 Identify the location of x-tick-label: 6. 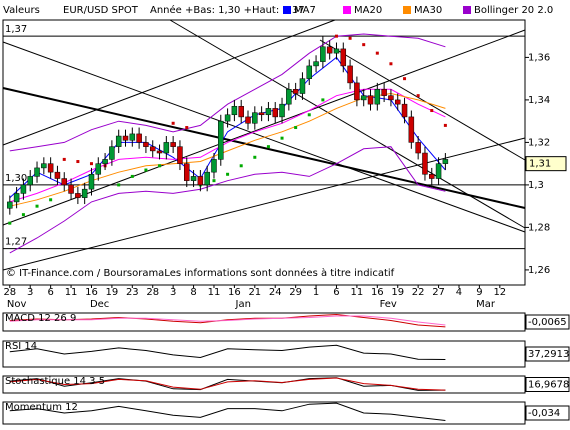
(50, 292).